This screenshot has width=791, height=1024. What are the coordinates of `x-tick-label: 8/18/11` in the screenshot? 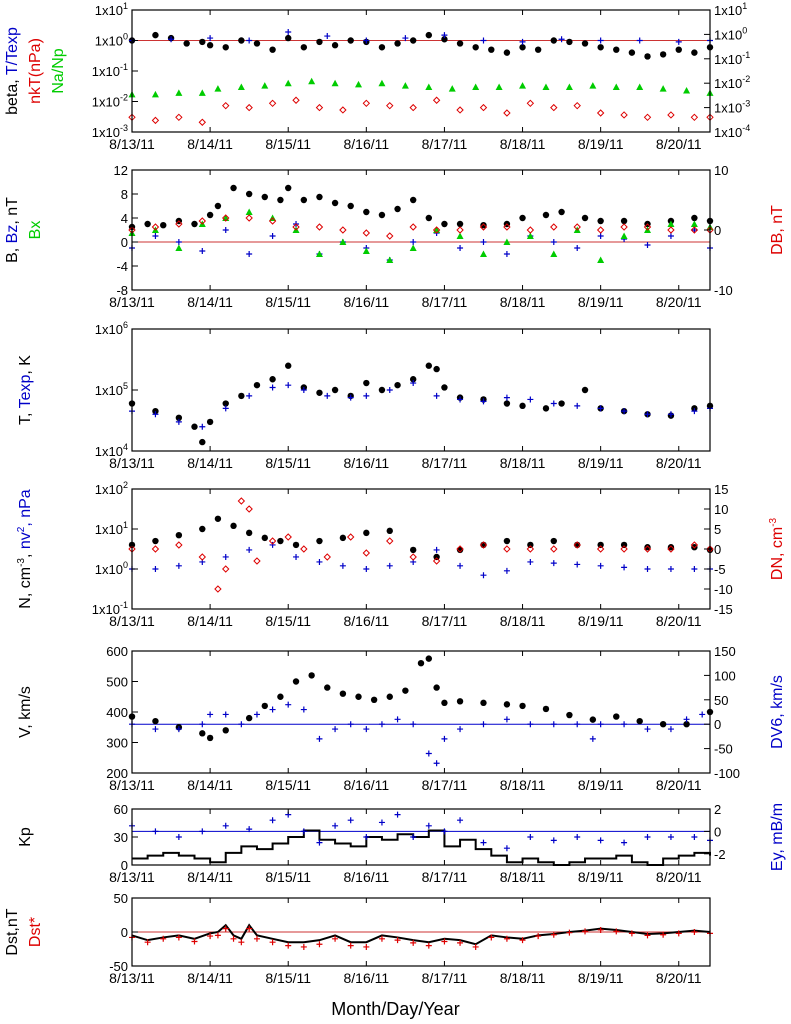 It's located at (523, 621).